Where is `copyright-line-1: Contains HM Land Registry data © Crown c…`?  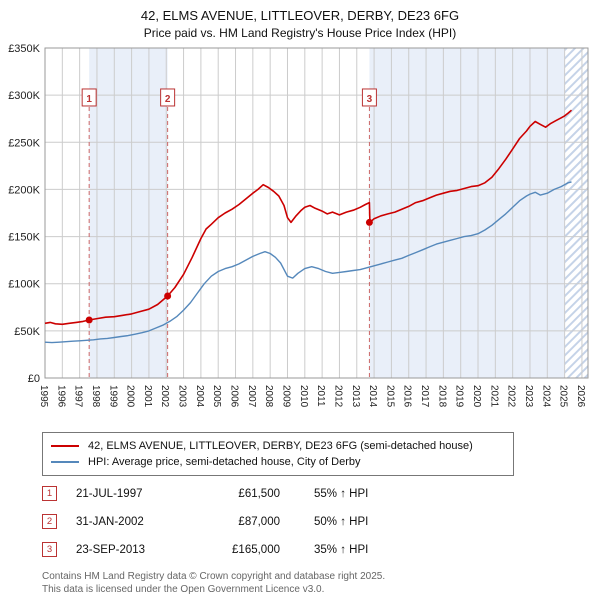 copyright-line-1: Contains HM Land Registry data © Crown c… is located at coordinates (214, 576).